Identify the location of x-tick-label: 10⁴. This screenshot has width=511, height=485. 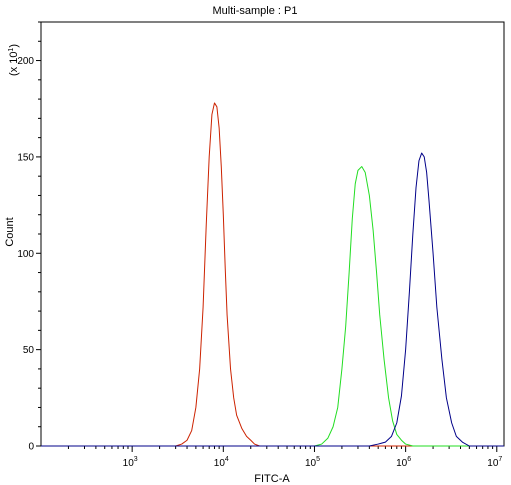
(221, 462).